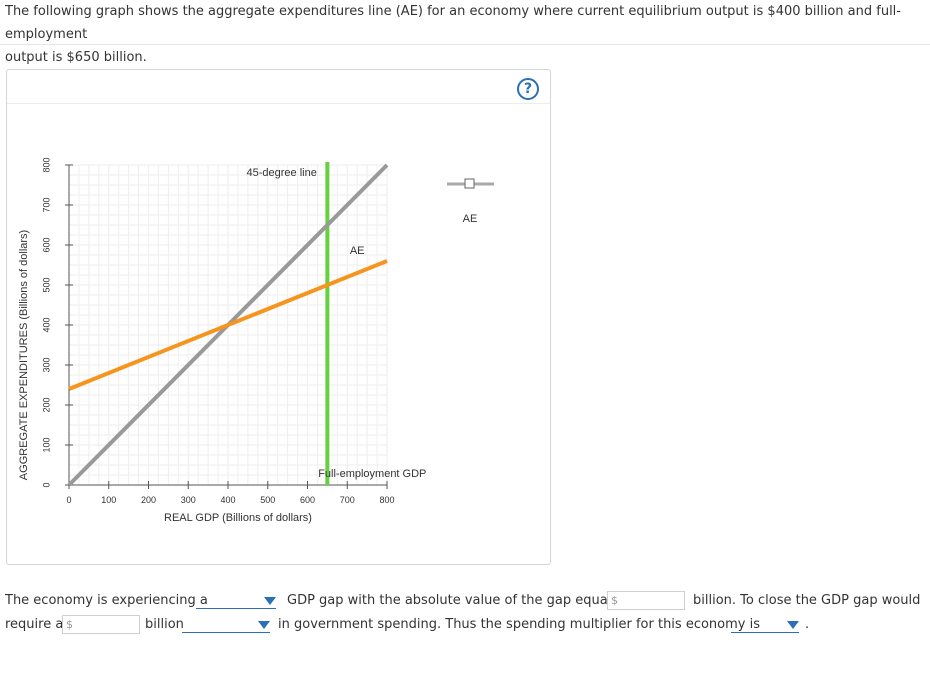 The width and height of the screenshot is (930, 676). I want to click on x-tick-label: 800, so click(386, 500).